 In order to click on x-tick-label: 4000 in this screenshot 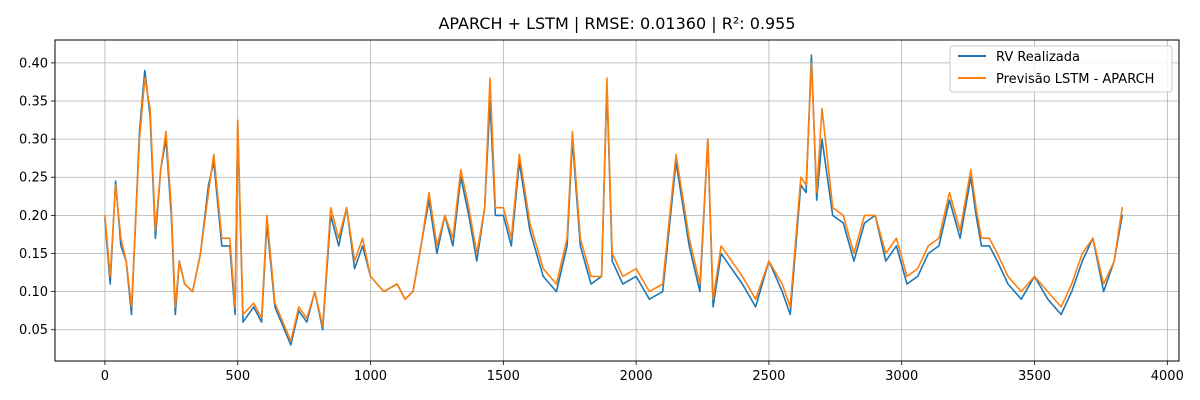, I will do `click(1167, 376)`.